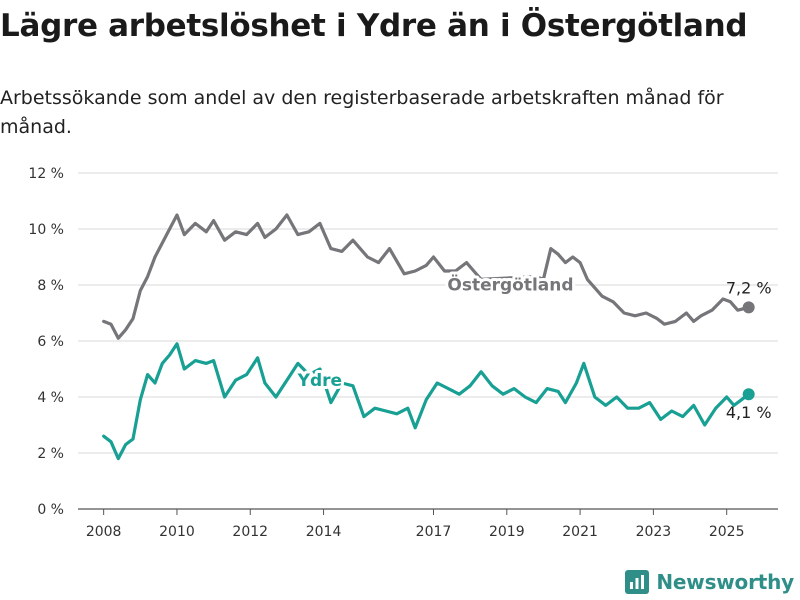  What do you see at coordinates (637, 582) in the screenshot?
I see `newsworthy-icon` at bounding box center [637, 582].